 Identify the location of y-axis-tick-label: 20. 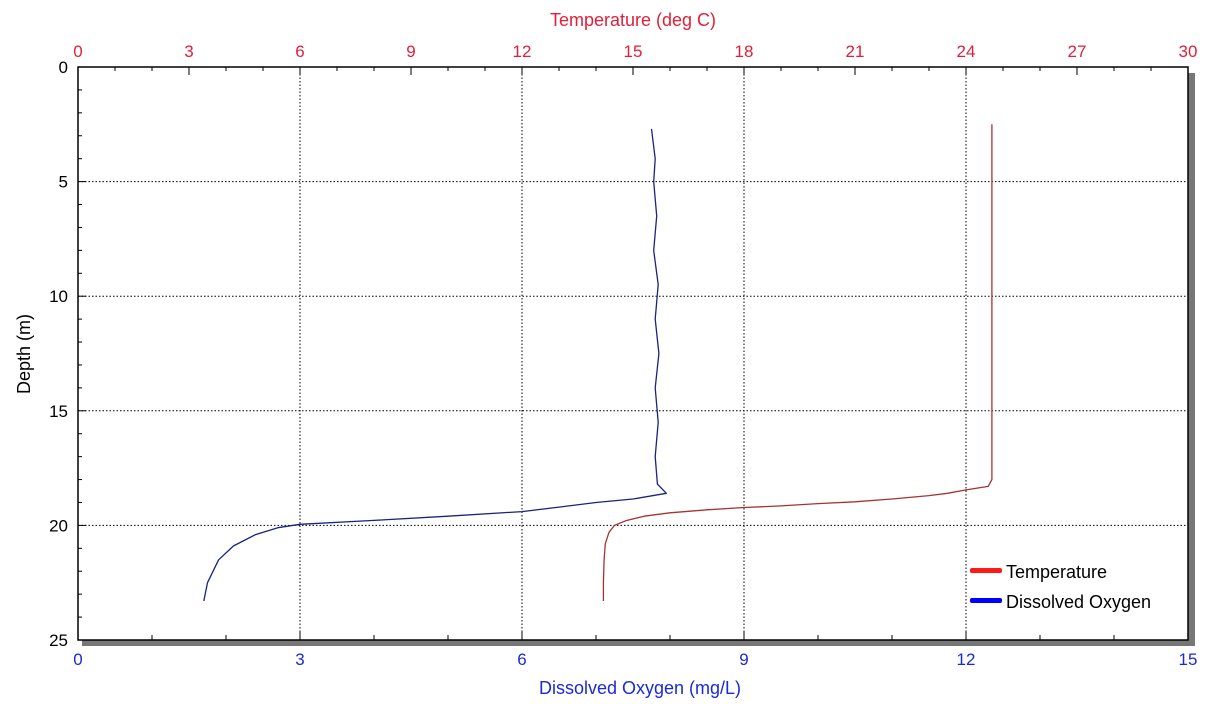
(58, 525).